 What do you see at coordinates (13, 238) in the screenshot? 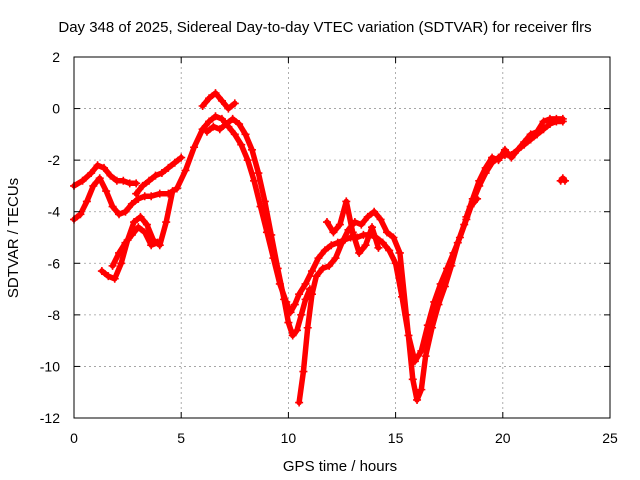
I see `y-axis-title: SDTVAR / TECUs` at bounding box center [13, 238].